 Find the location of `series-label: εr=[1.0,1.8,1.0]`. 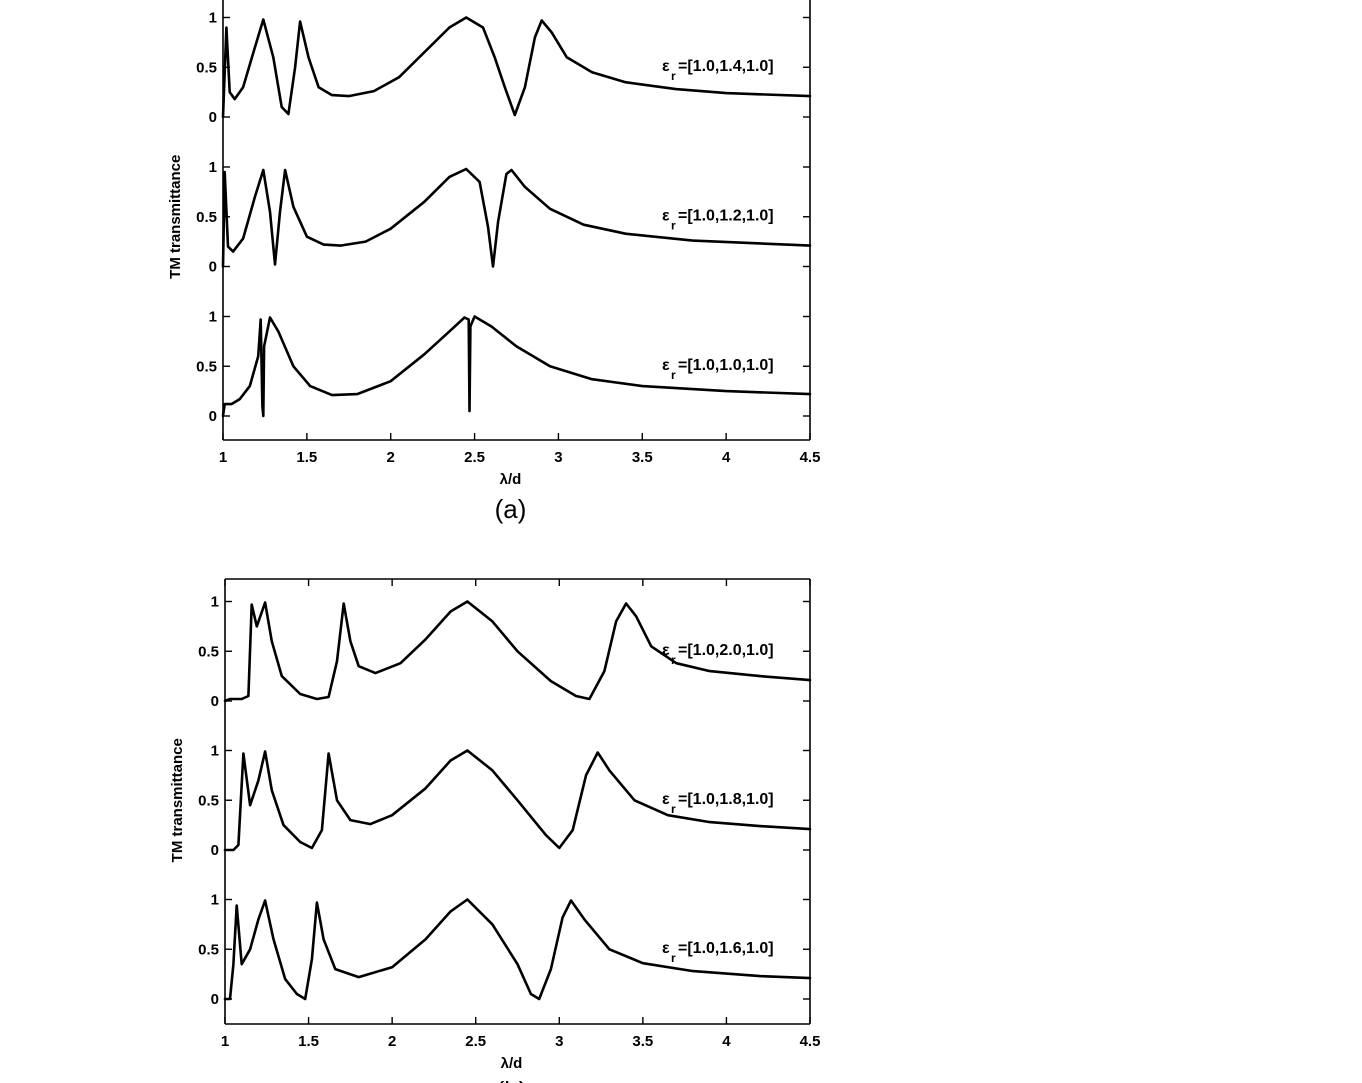

series-label: εr=[1.0,1.8,1.0] is located at coordinates (718, 803).